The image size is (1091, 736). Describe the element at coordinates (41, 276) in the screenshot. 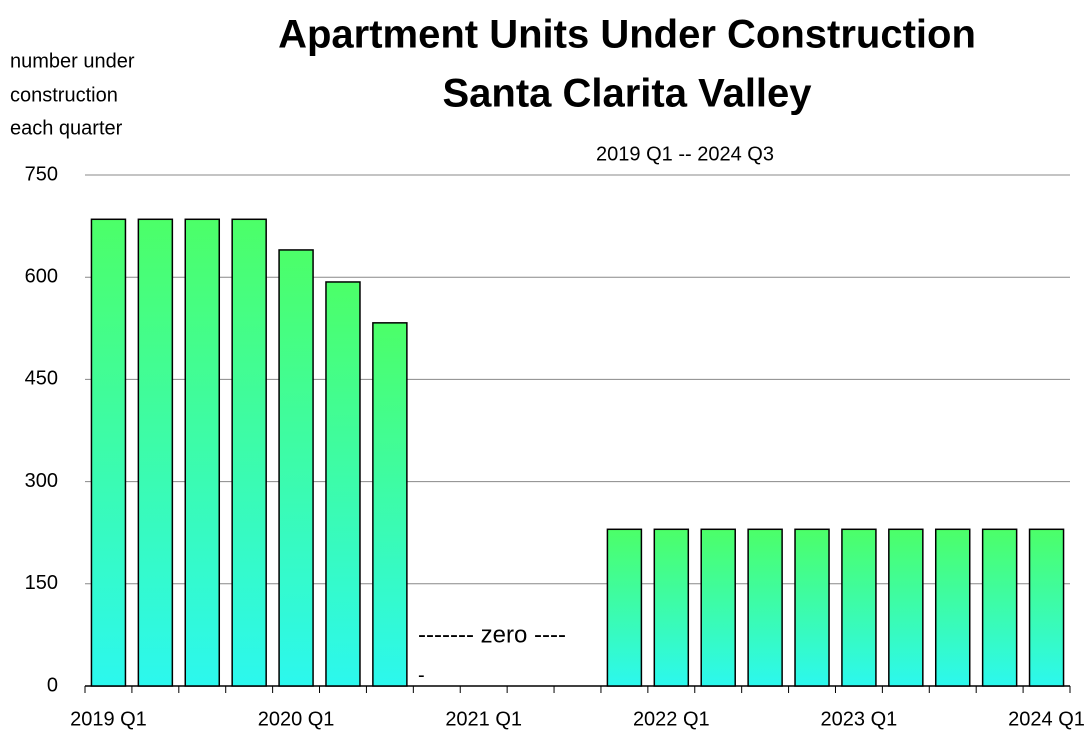

I see `y-tick-label: 600` at that location.